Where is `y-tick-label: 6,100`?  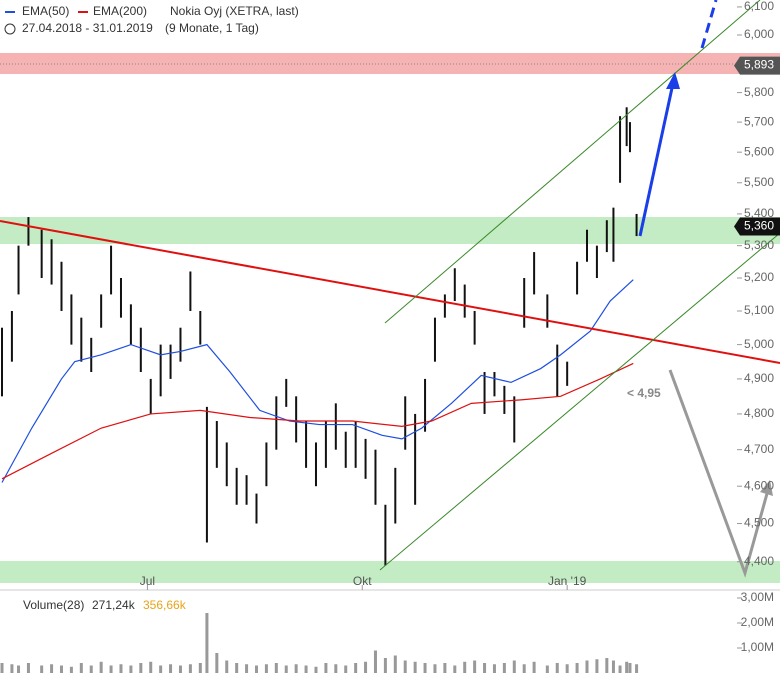 y-tick-label: 6,100 is located at coordinates (759, 6).